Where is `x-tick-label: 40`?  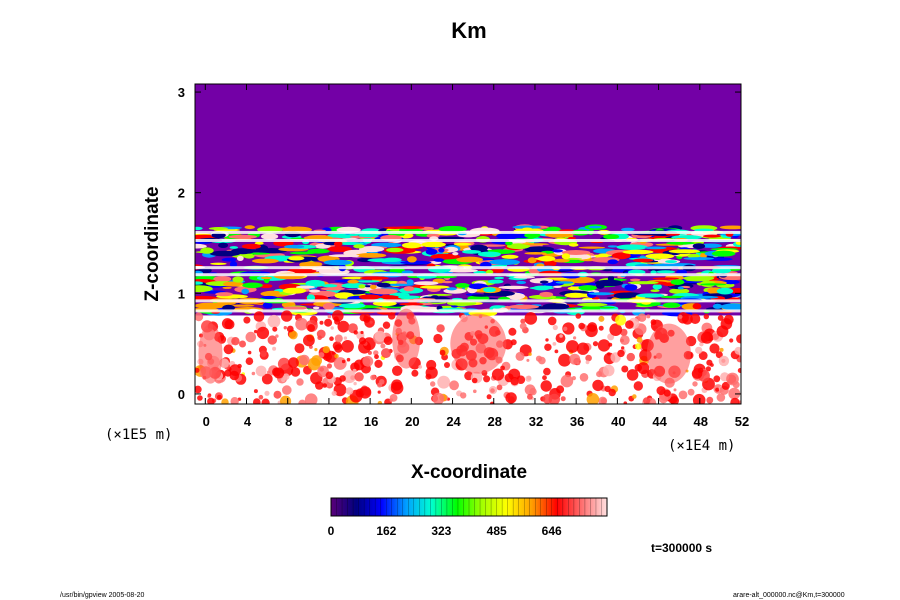 x-tick-label: 40 is located at coordinates (618, 421).